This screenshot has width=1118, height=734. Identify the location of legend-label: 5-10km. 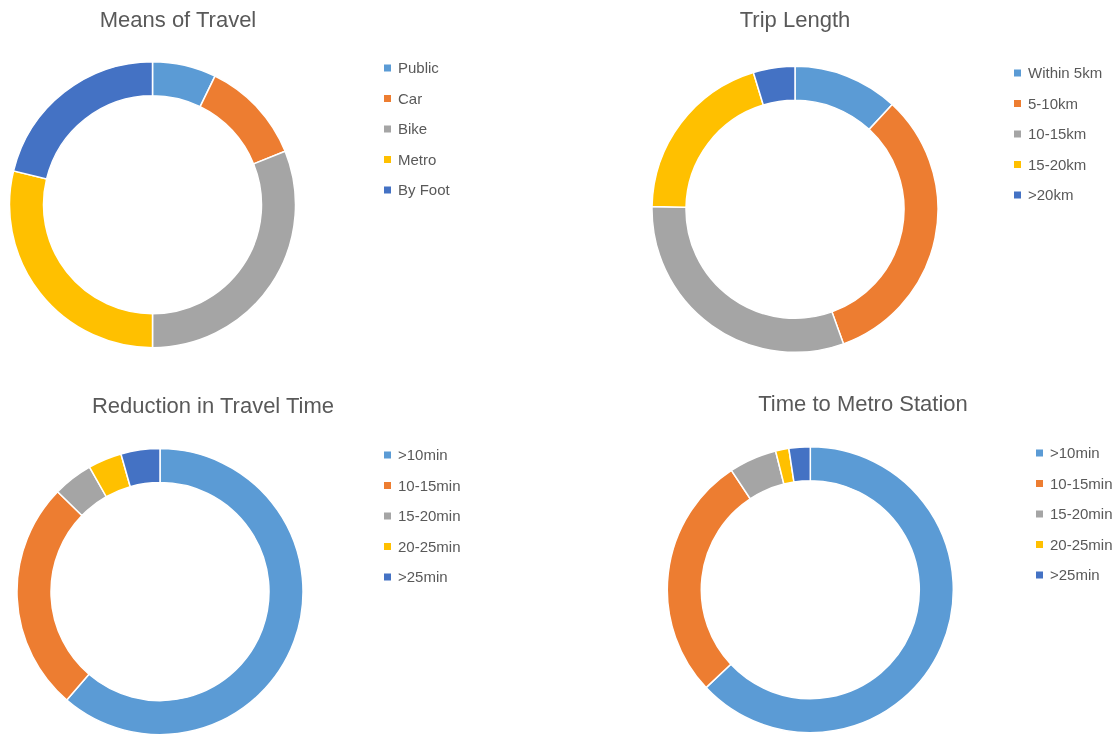
(1053, 103).